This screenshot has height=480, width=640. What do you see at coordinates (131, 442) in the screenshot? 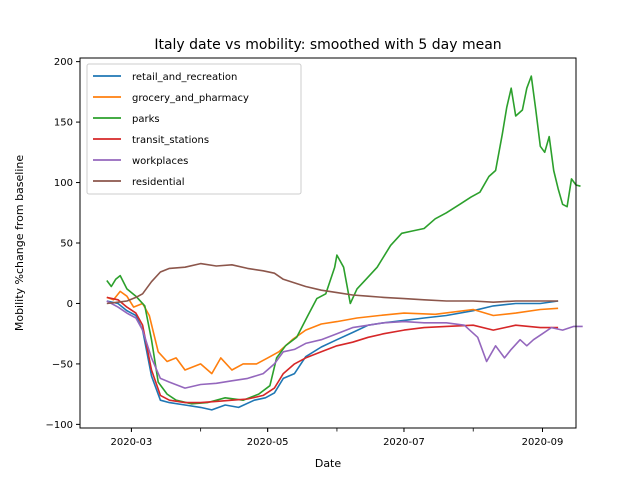
I see `x-tick-label: 2020-03` at bounding box center [131, 442].